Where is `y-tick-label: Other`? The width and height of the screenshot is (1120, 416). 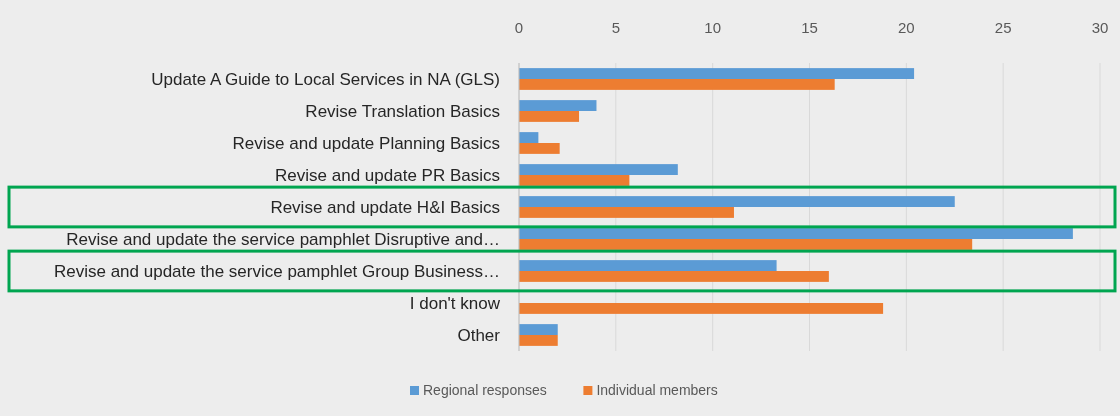
y-tick-label: Other is located at coordinates (479, 335).